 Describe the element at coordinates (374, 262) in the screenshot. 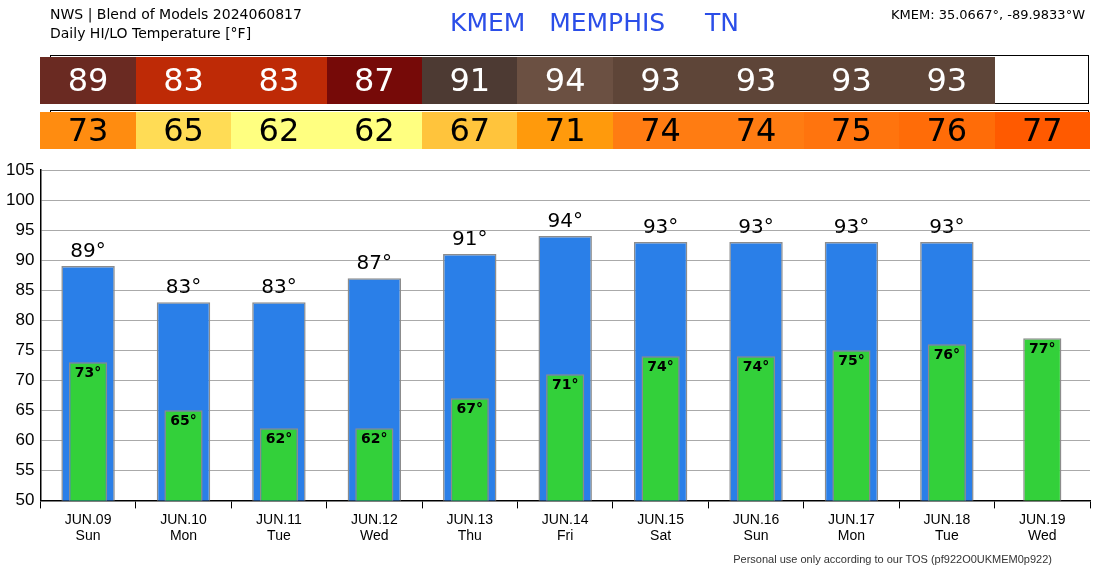

I see `data-label: 87°` at that location.